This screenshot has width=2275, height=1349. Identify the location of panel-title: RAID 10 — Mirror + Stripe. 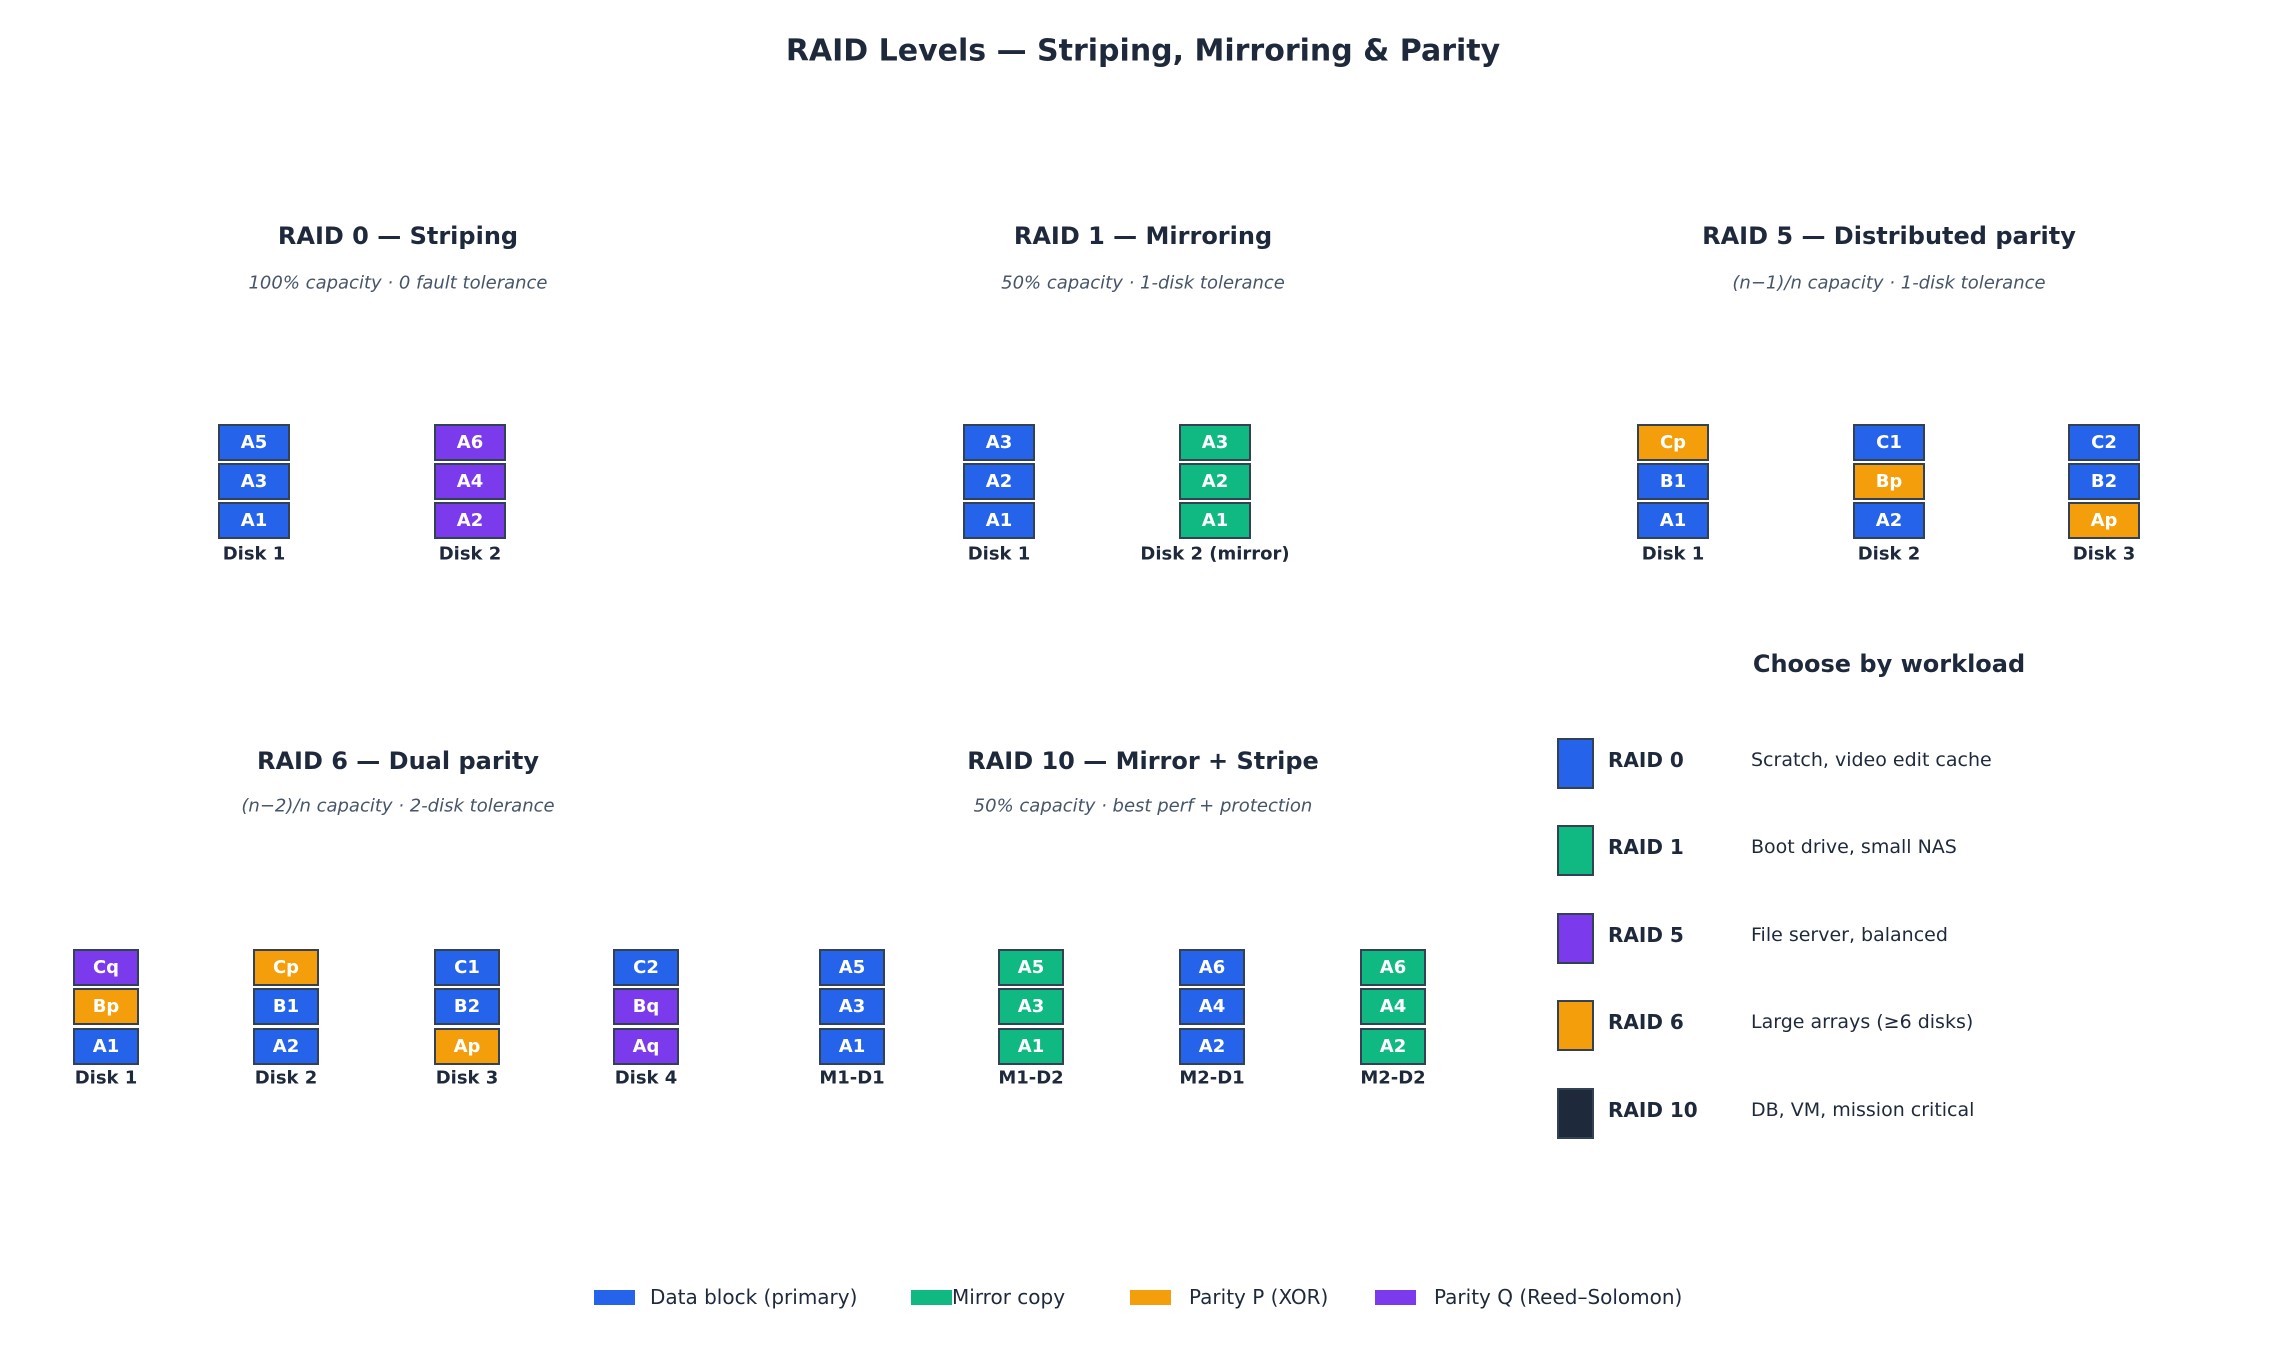
(1143, 761).